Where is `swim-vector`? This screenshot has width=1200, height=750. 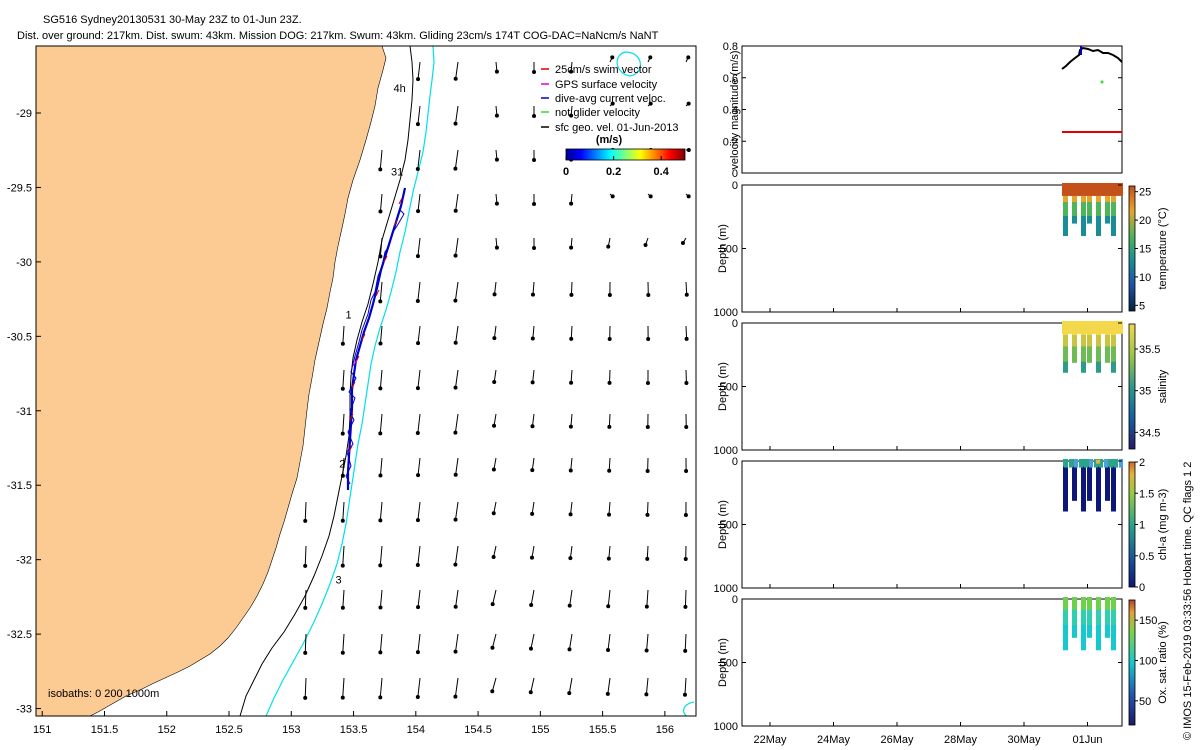 swim-vector is located at coordinates (351, 417).